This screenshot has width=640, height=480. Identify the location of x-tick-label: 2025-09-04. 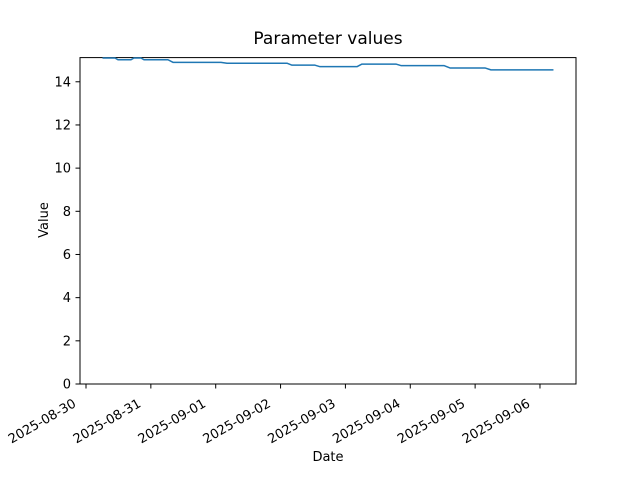
(366, 421).